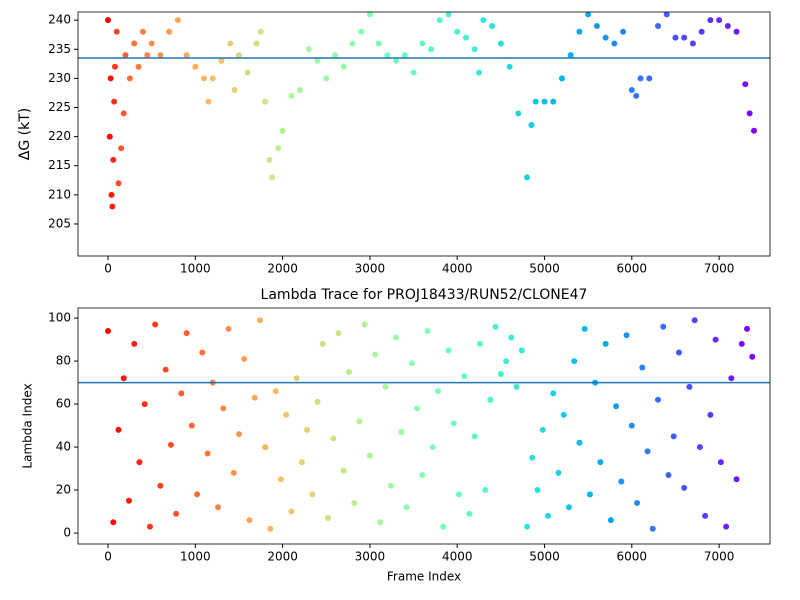  What do you see at coordinates (63, 447) in the screenshot?
I see `y-tick-label: 40` at bounding box center [63, 447].